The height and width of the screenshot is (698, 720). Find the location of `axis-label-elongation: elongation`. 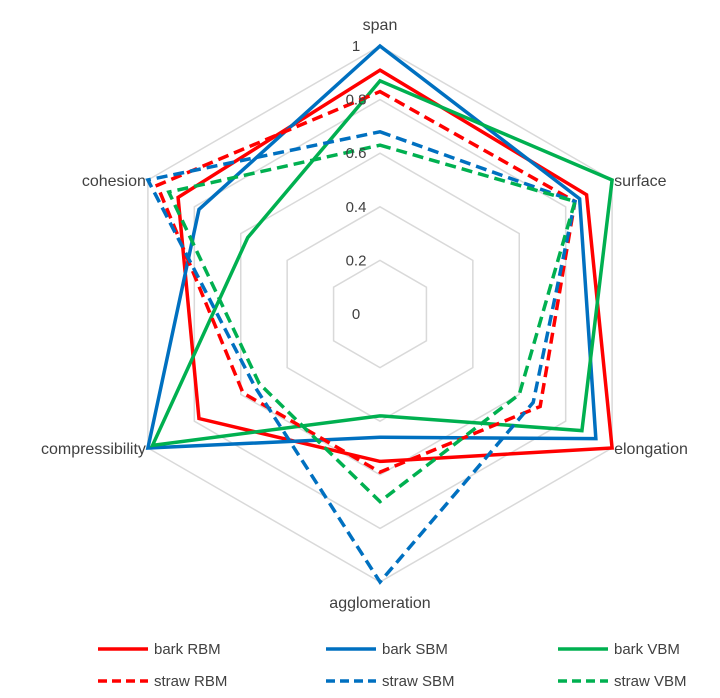

axis-label-elongation: elongation is located at coordinates (651, 449).